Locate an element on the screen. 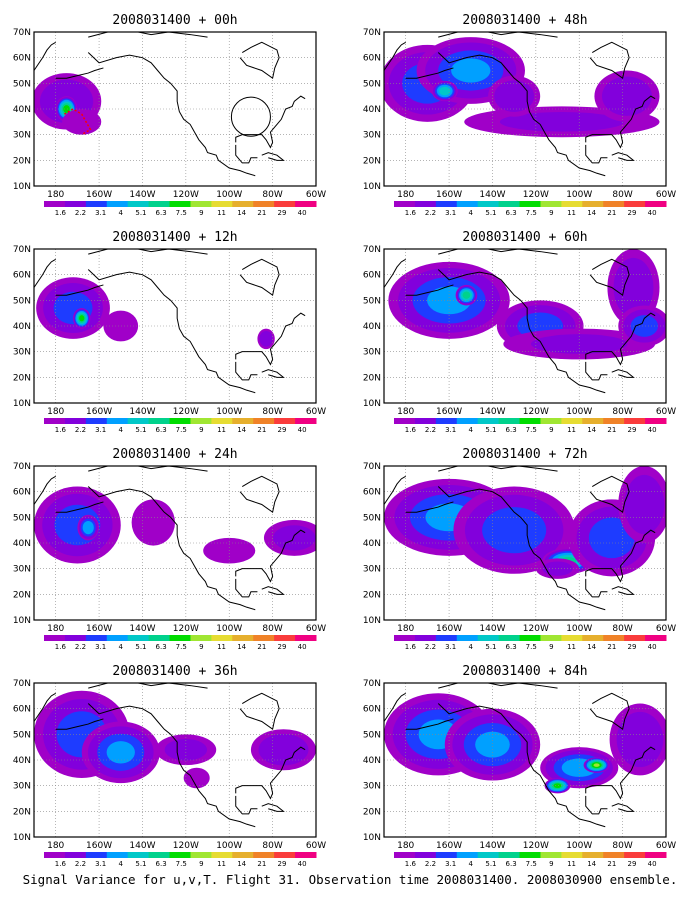  flight-track is located at coordinates (77, 122).